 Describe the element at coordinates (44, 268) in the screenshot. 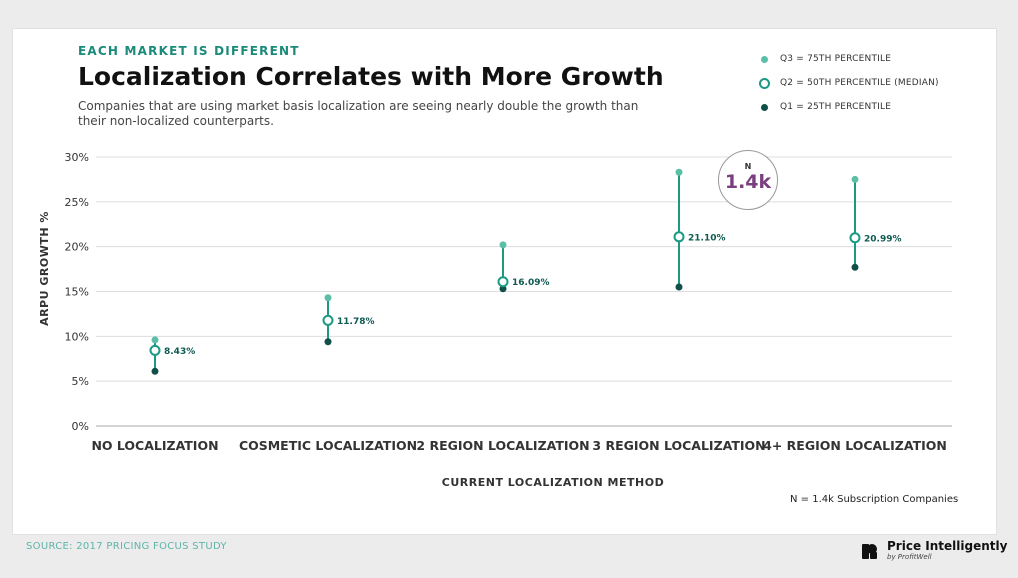

I see `y-axis-title: ARPU GROWTH %` at that location.